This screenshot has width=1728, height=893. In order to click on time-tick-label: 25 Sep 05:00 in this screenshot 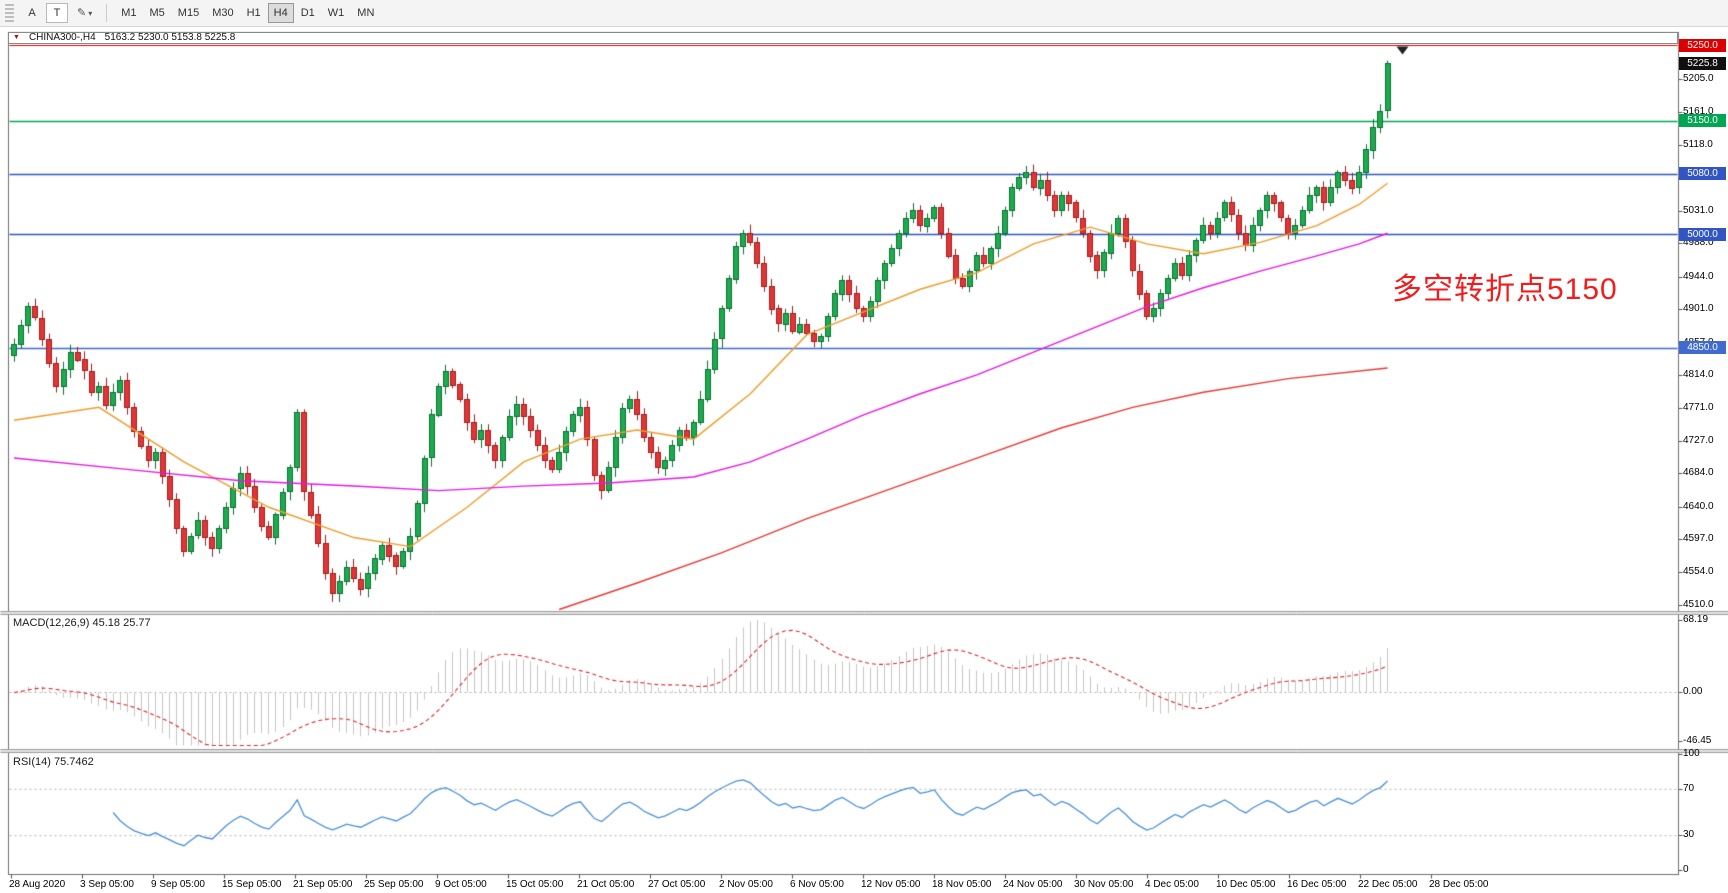, I will do `click(394, 884)`.